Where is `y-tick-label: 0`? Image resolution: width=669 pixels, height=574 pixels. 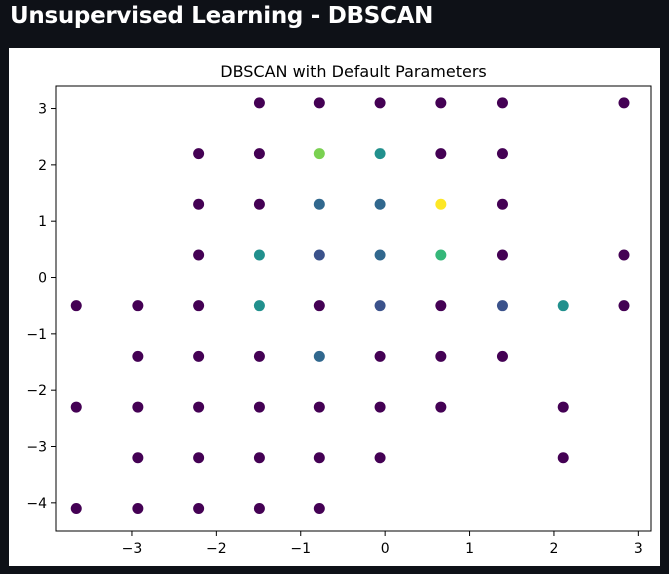 y-tick-label: 0 is located at coordinates (42, 279).